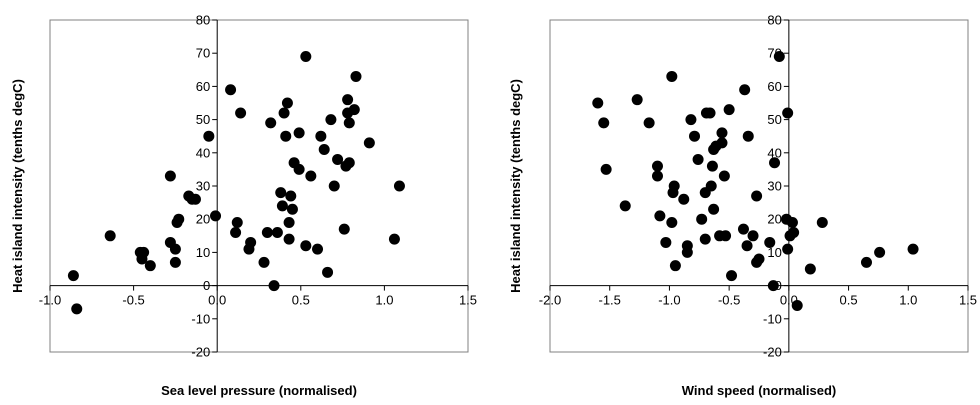 The image size is (980, 405). Describe the element at coordinates (774, 186) in the screenshot. I see `y-tick-label: 30` at that location.